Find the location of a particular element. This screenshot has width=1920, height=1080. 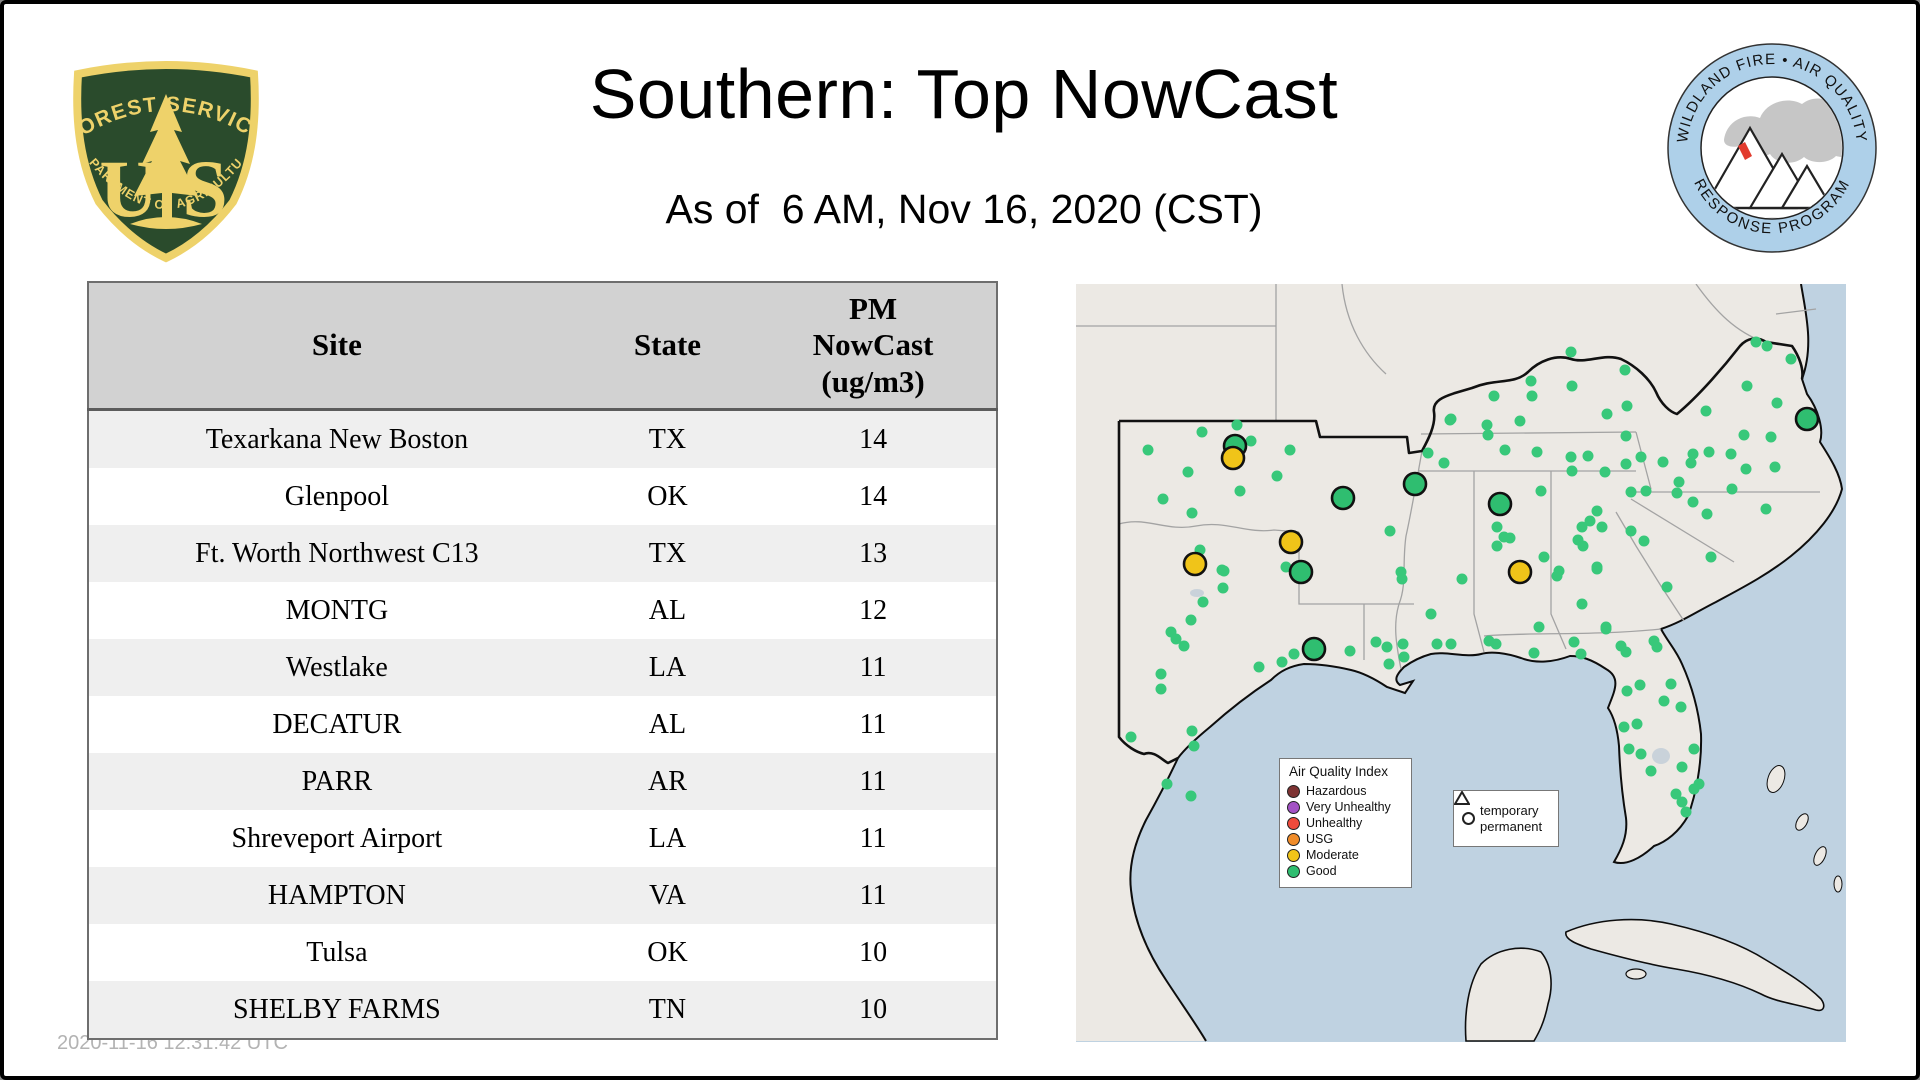

top-site-markers is located at coordinates (1501, 534).